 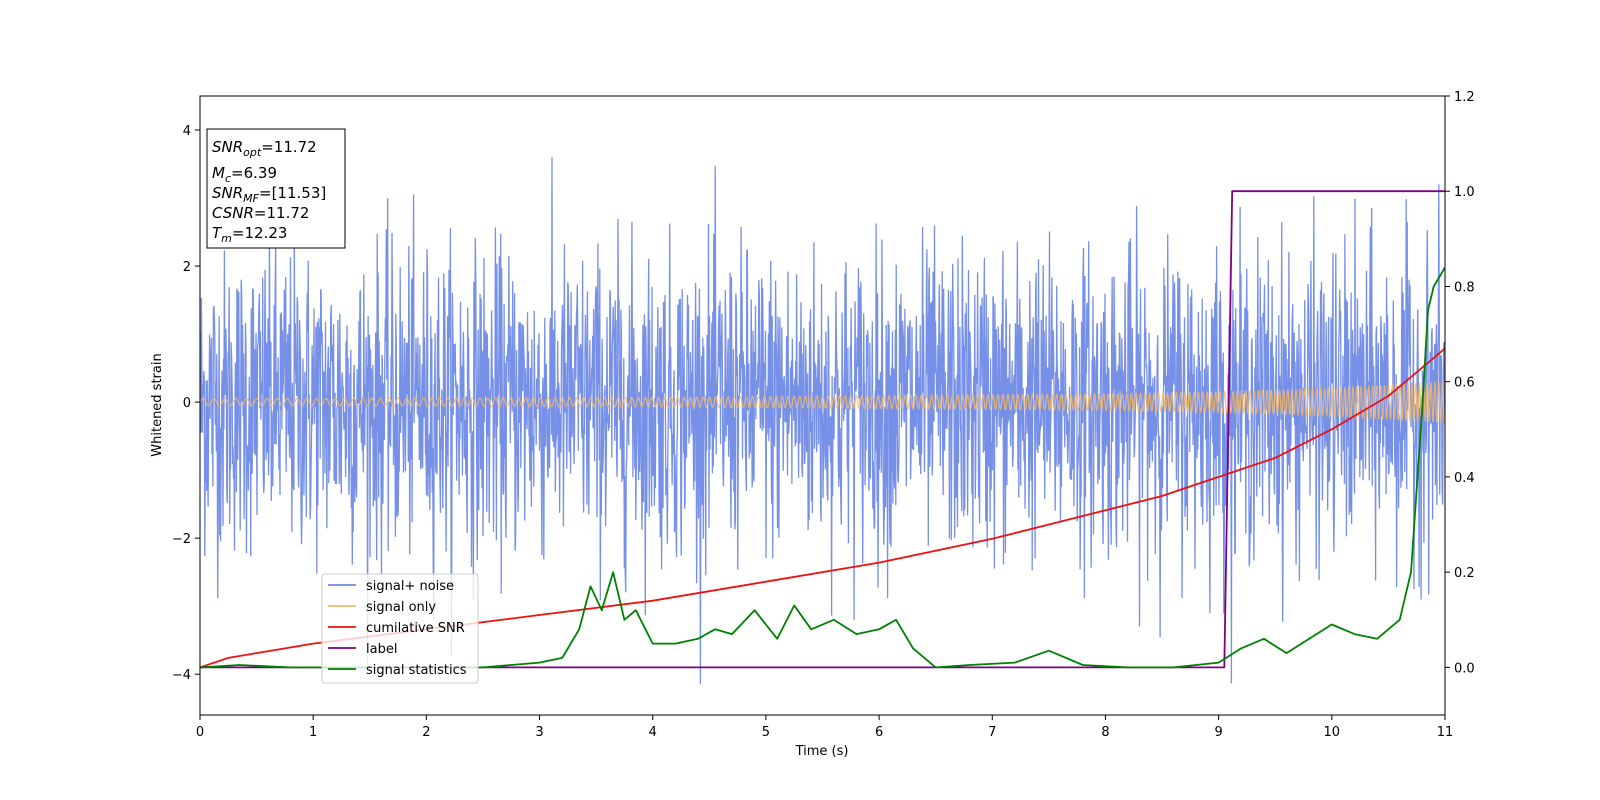 I want to click on legend-frame, so click(x=400, y=628).